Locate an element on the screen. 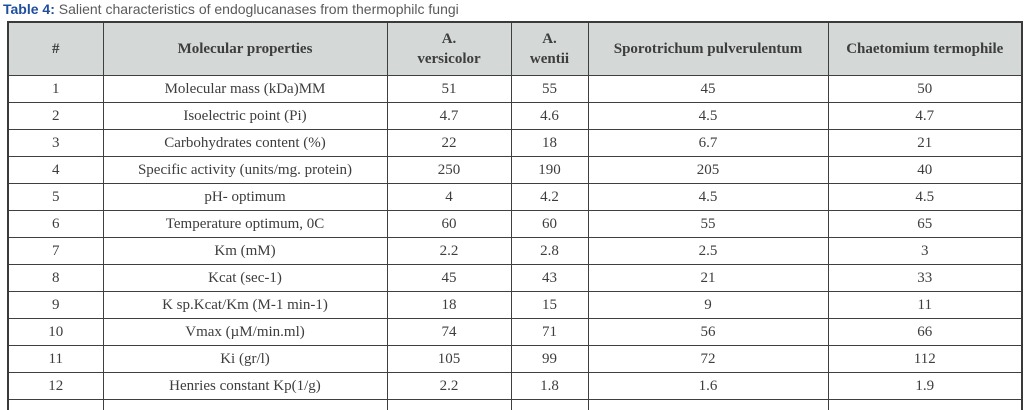  property-cell: Km (mM) is located at coordinates (245, 251).